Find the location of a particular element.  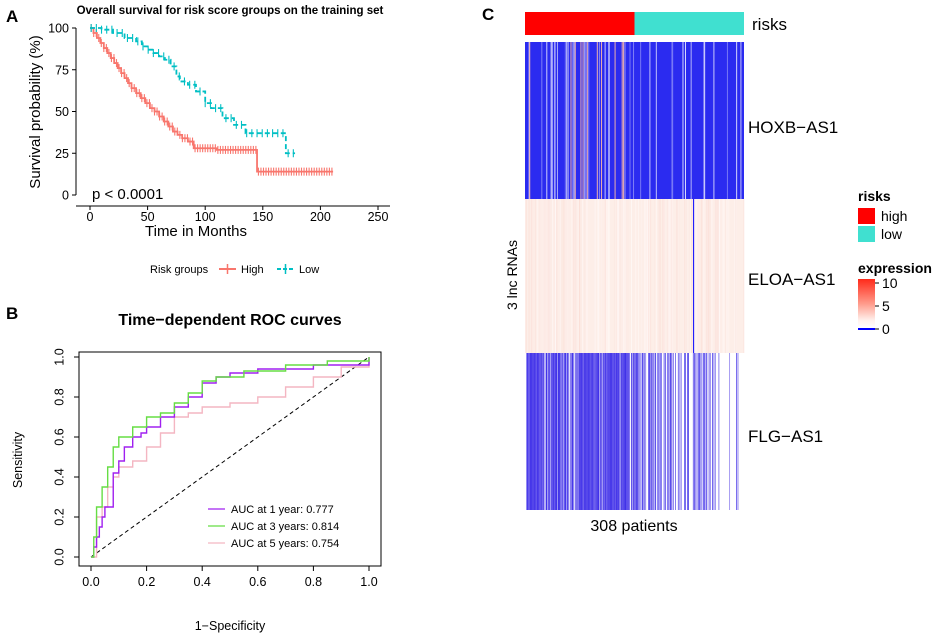

risk-annotation-label: risks is located at coordinates (769, 24).